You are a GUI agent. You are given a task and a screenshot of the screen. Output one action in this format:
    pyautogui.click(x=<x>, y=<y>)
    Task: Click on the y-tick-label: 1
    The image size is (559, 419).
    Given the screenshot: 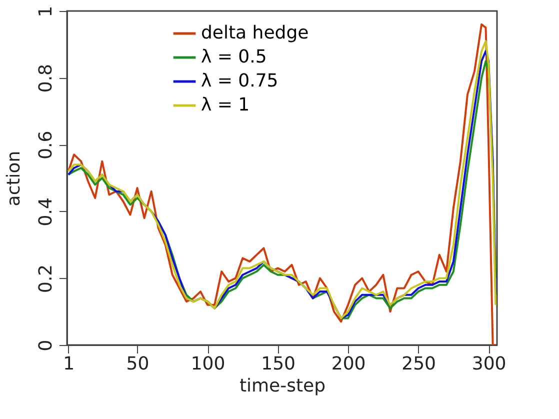 What is the action you would take?
    pyautogui.click(x=46, y=12)
    